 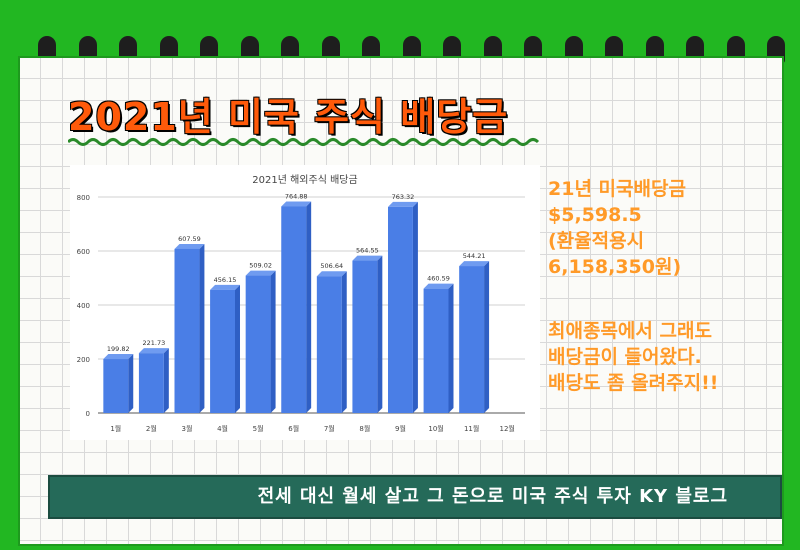 I want to click on data-label: 564.55, so click(x=367, y=251).